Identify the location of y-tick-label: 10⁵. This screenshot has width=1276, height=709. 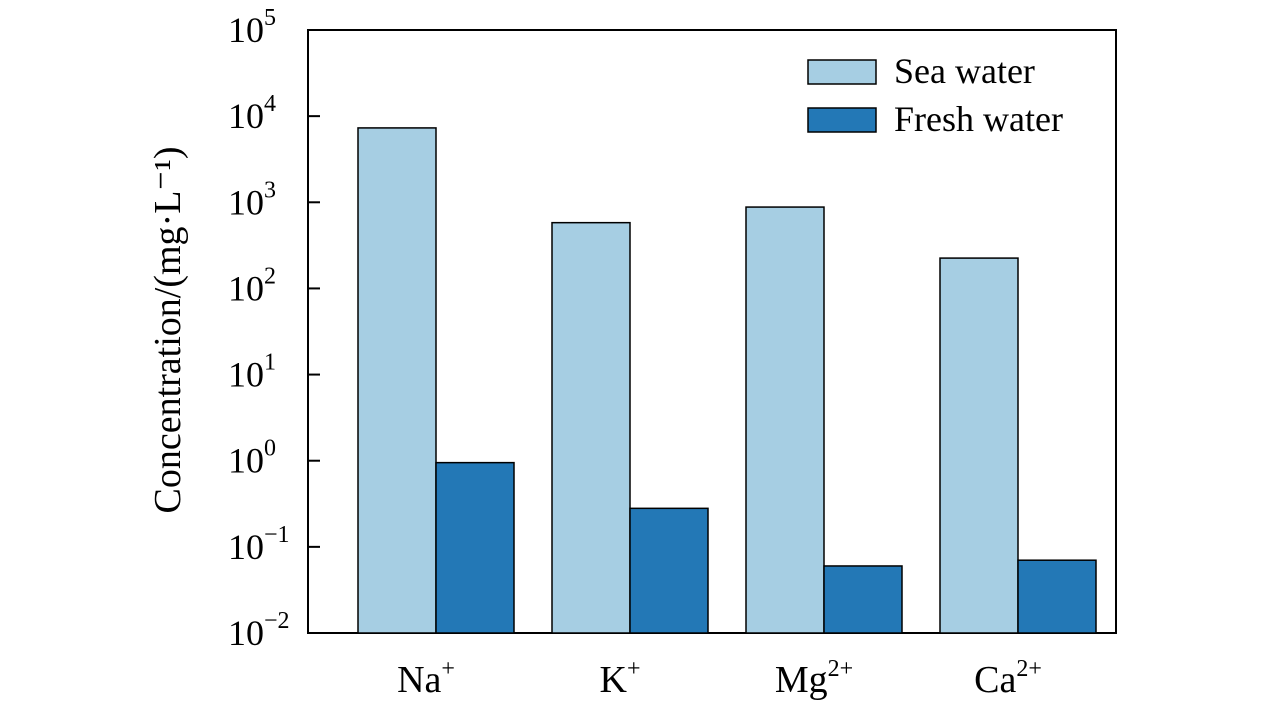
(252, 27).